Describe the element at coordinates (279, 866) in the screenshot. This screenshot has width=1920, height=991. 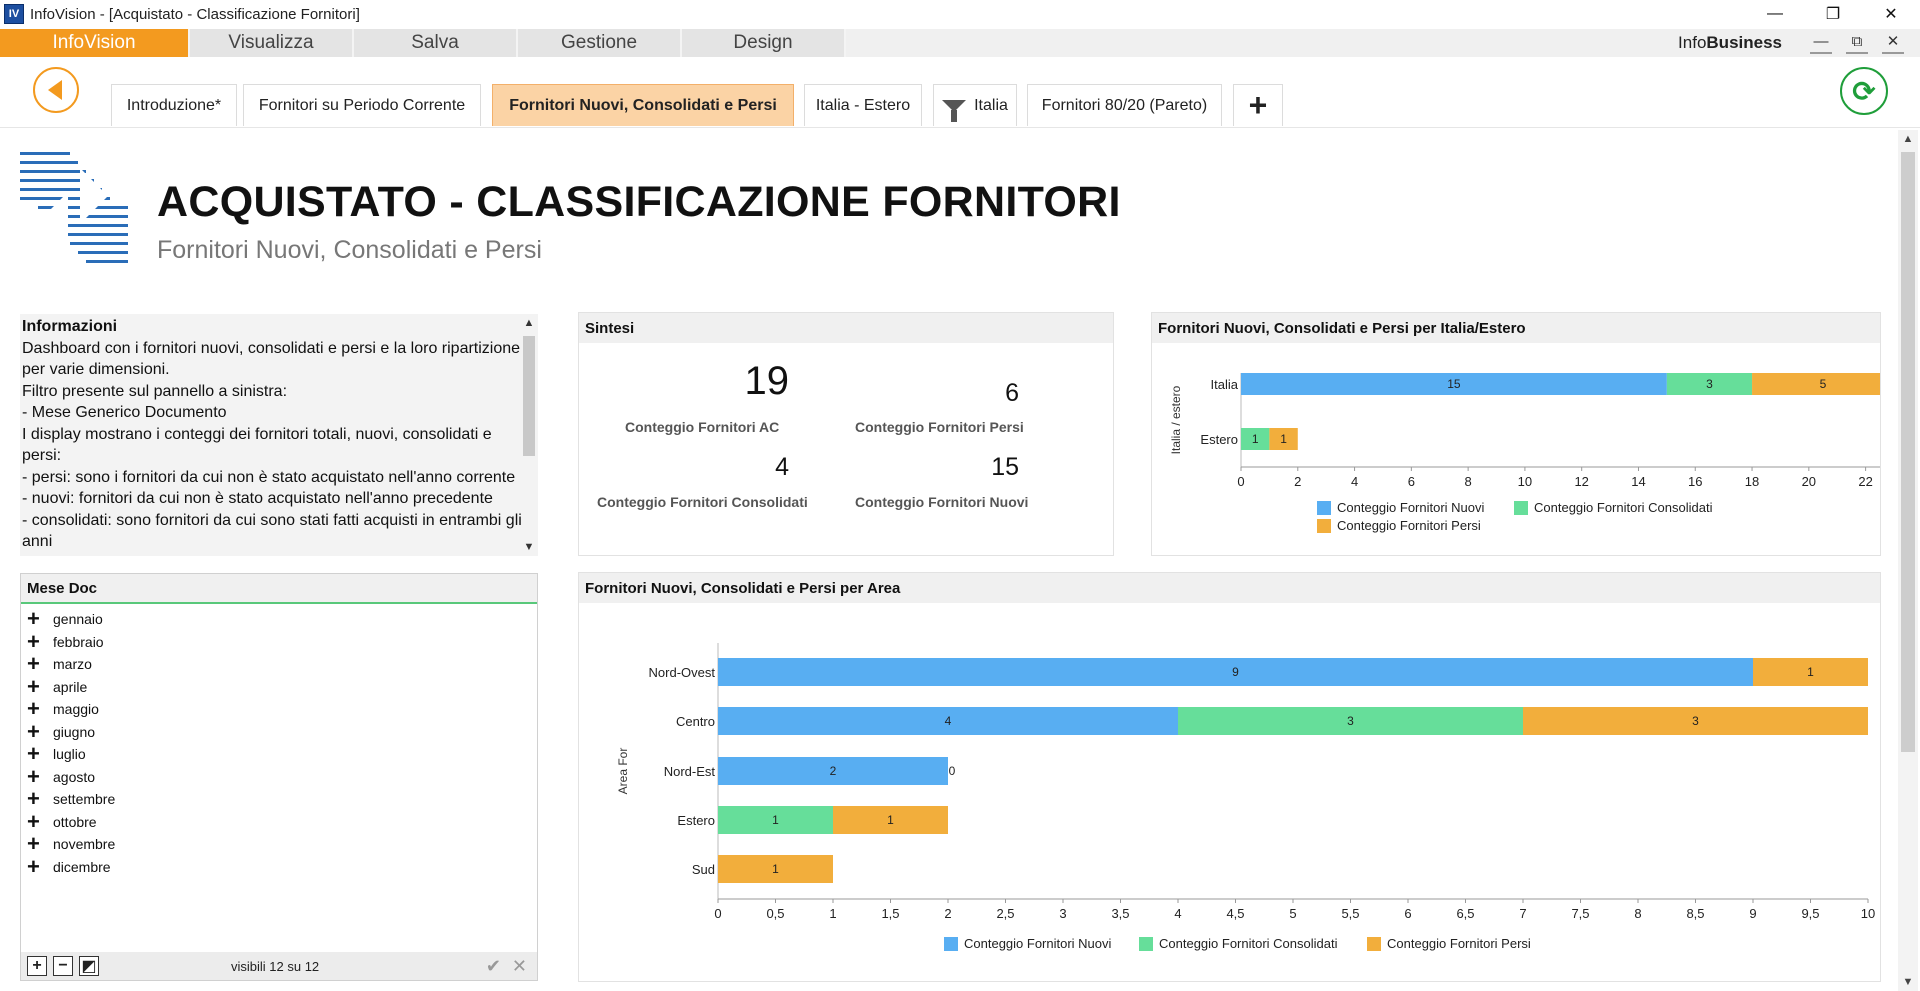
I see `month-item: + dicembre` at that location.